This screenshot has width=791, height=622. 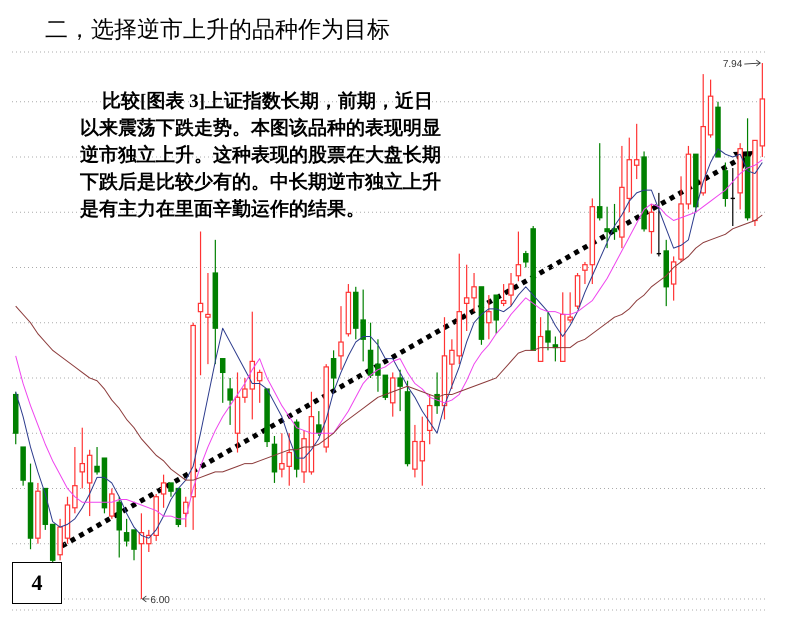 What do you see at coordinates (732, 64) in the screenshot?
I see `annotation: 7.94` at bounding box center [732, 64].